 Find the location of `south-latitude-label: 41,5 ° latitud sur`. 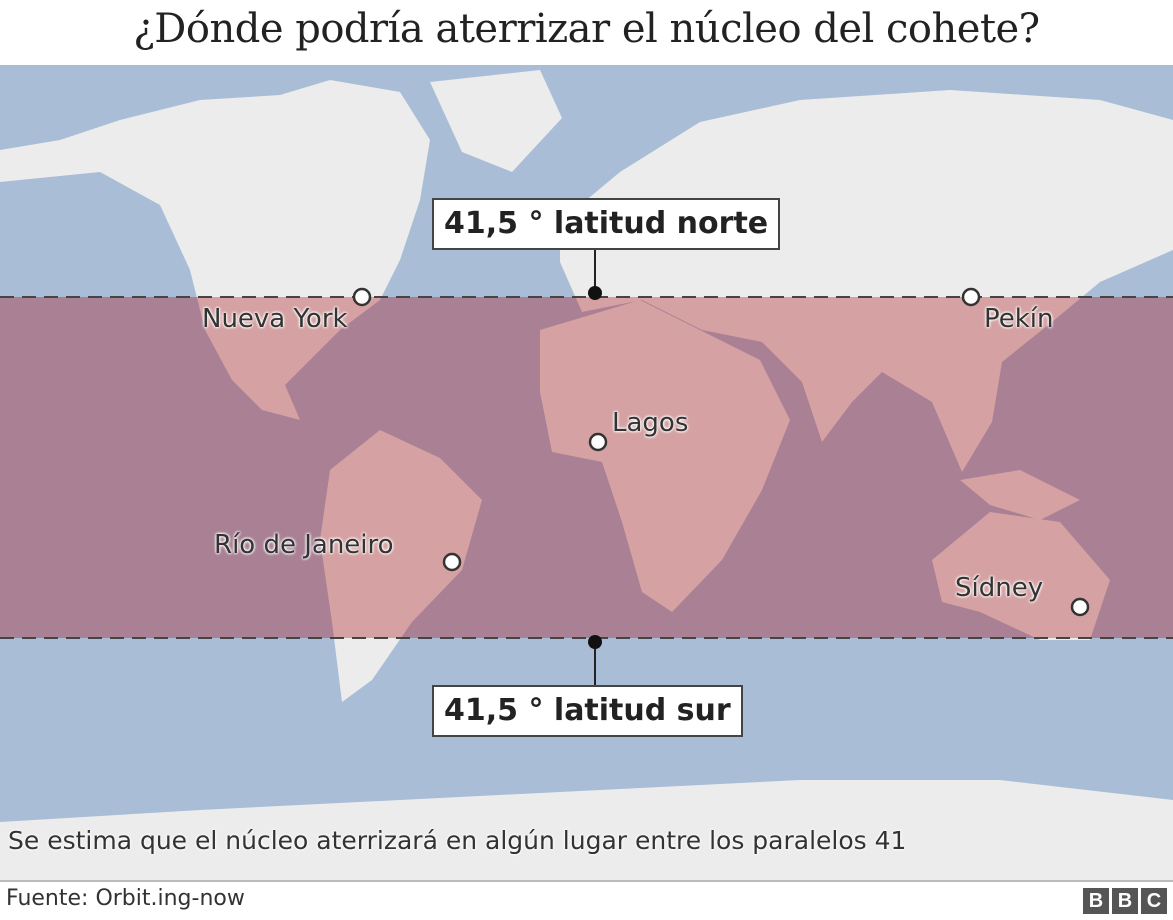

south-latitude-label: 41,5 ° latitud sur is located at coordinates (587, 711).